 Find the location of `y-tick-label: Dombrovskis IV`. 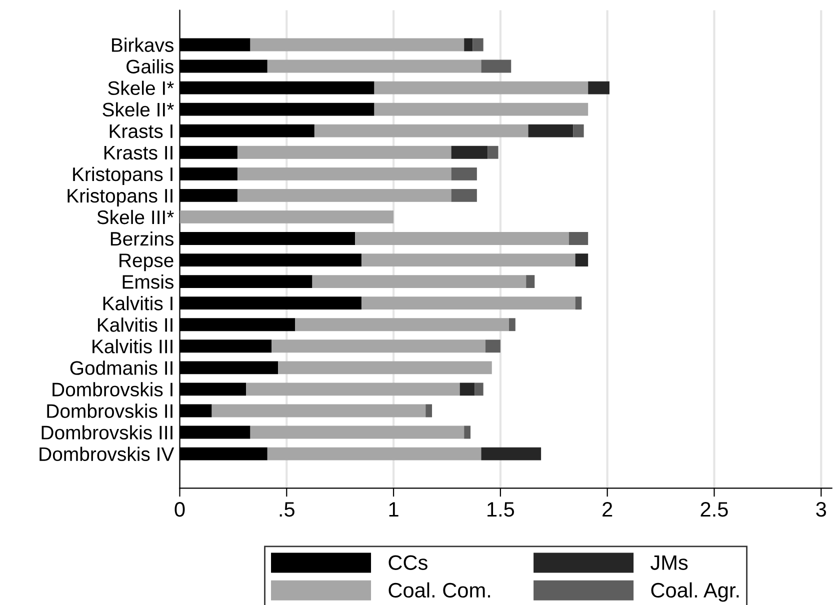

y-tick-label: Dombrovskis IV is located at coordinates (107, 454).